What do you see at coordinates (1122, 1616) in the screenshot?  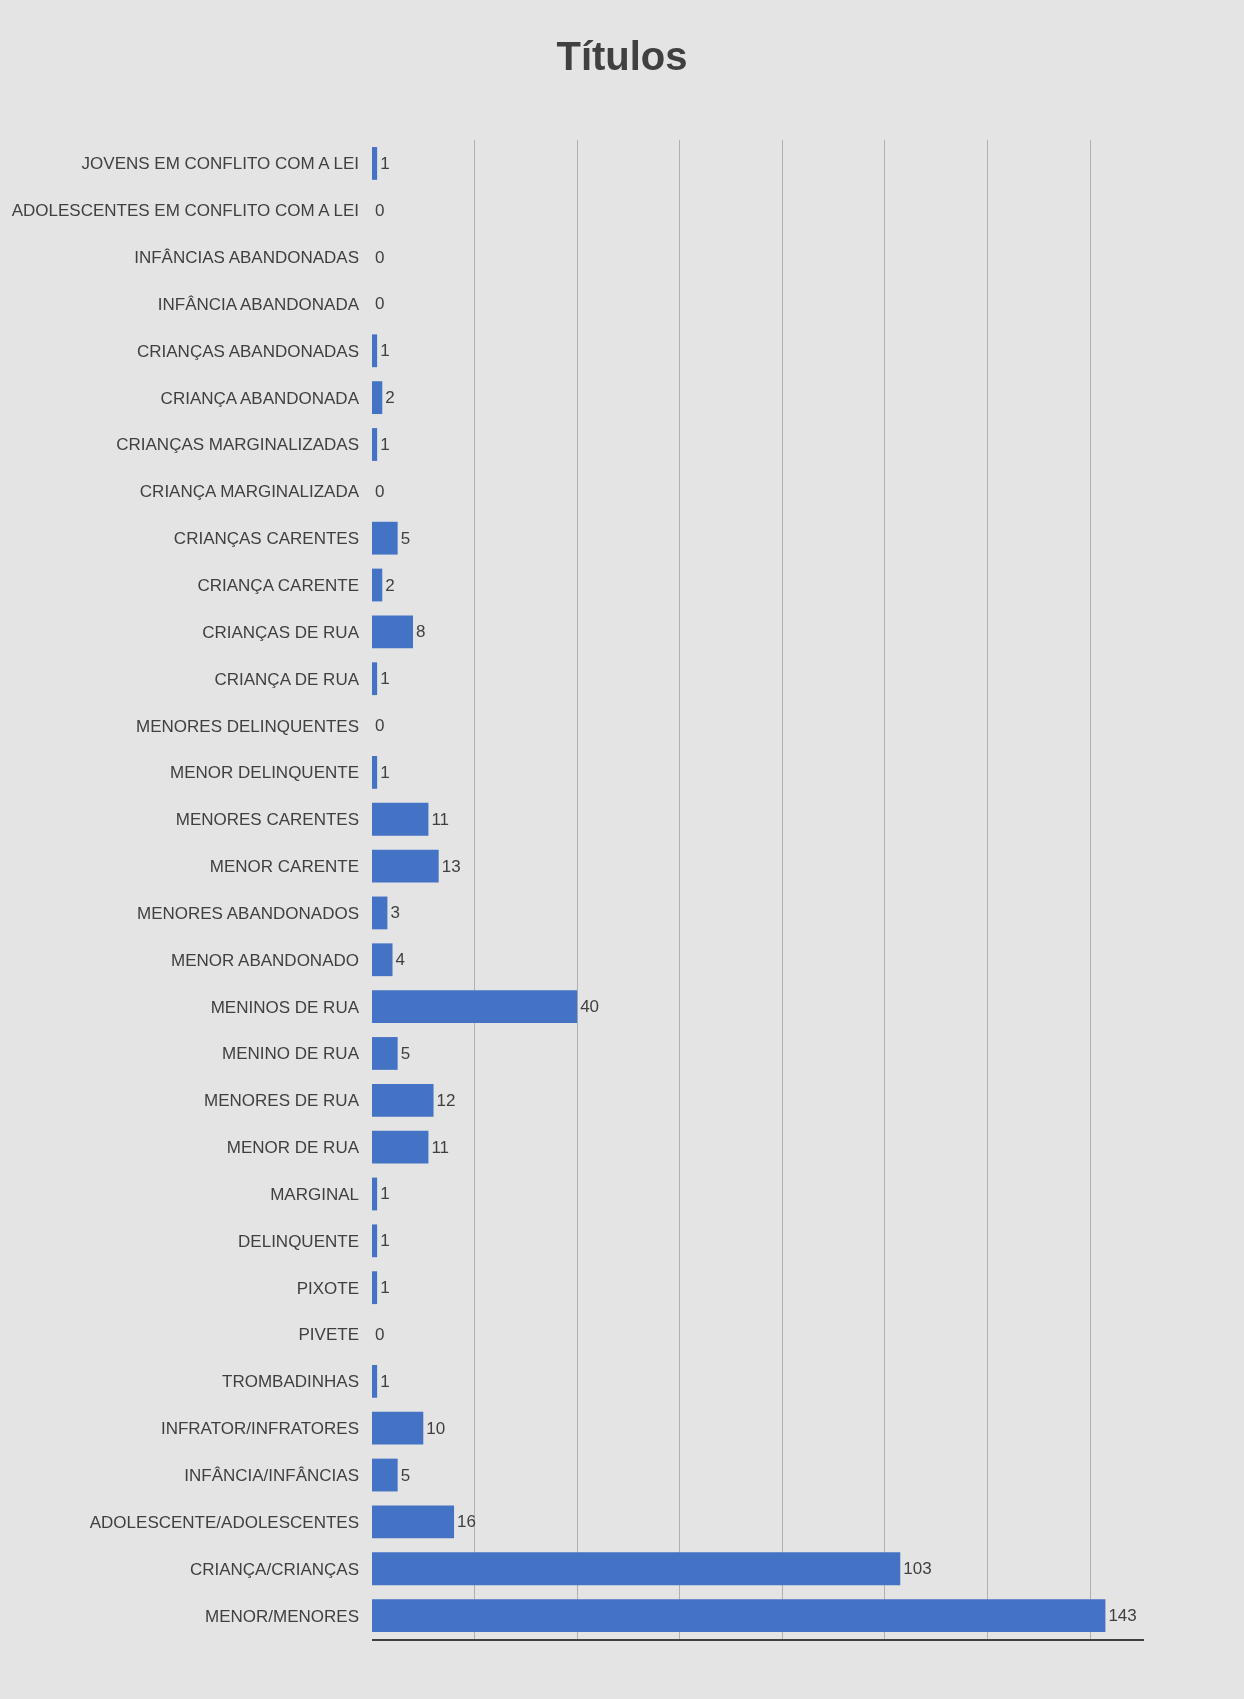 I see `data-label: 143` at bounding box center [1122, 1616].